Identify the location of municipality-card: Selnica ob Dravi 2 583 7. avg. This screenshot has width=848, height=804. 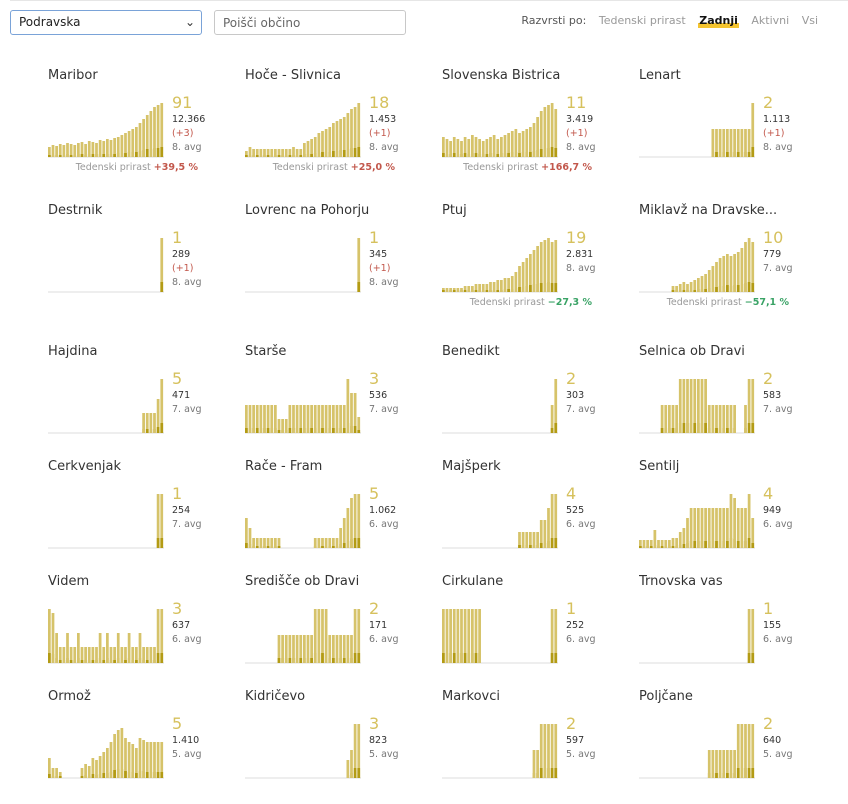
(729, 401).